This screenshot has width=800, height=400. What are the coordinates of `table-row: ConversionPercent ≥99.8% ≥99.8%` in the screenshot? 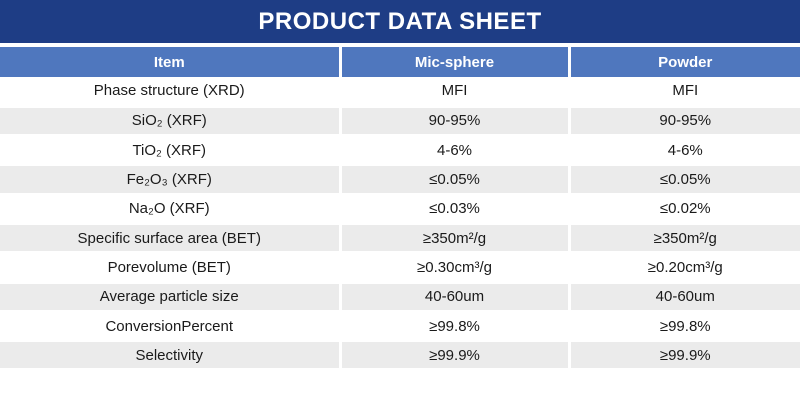 It's located at (400, 327).